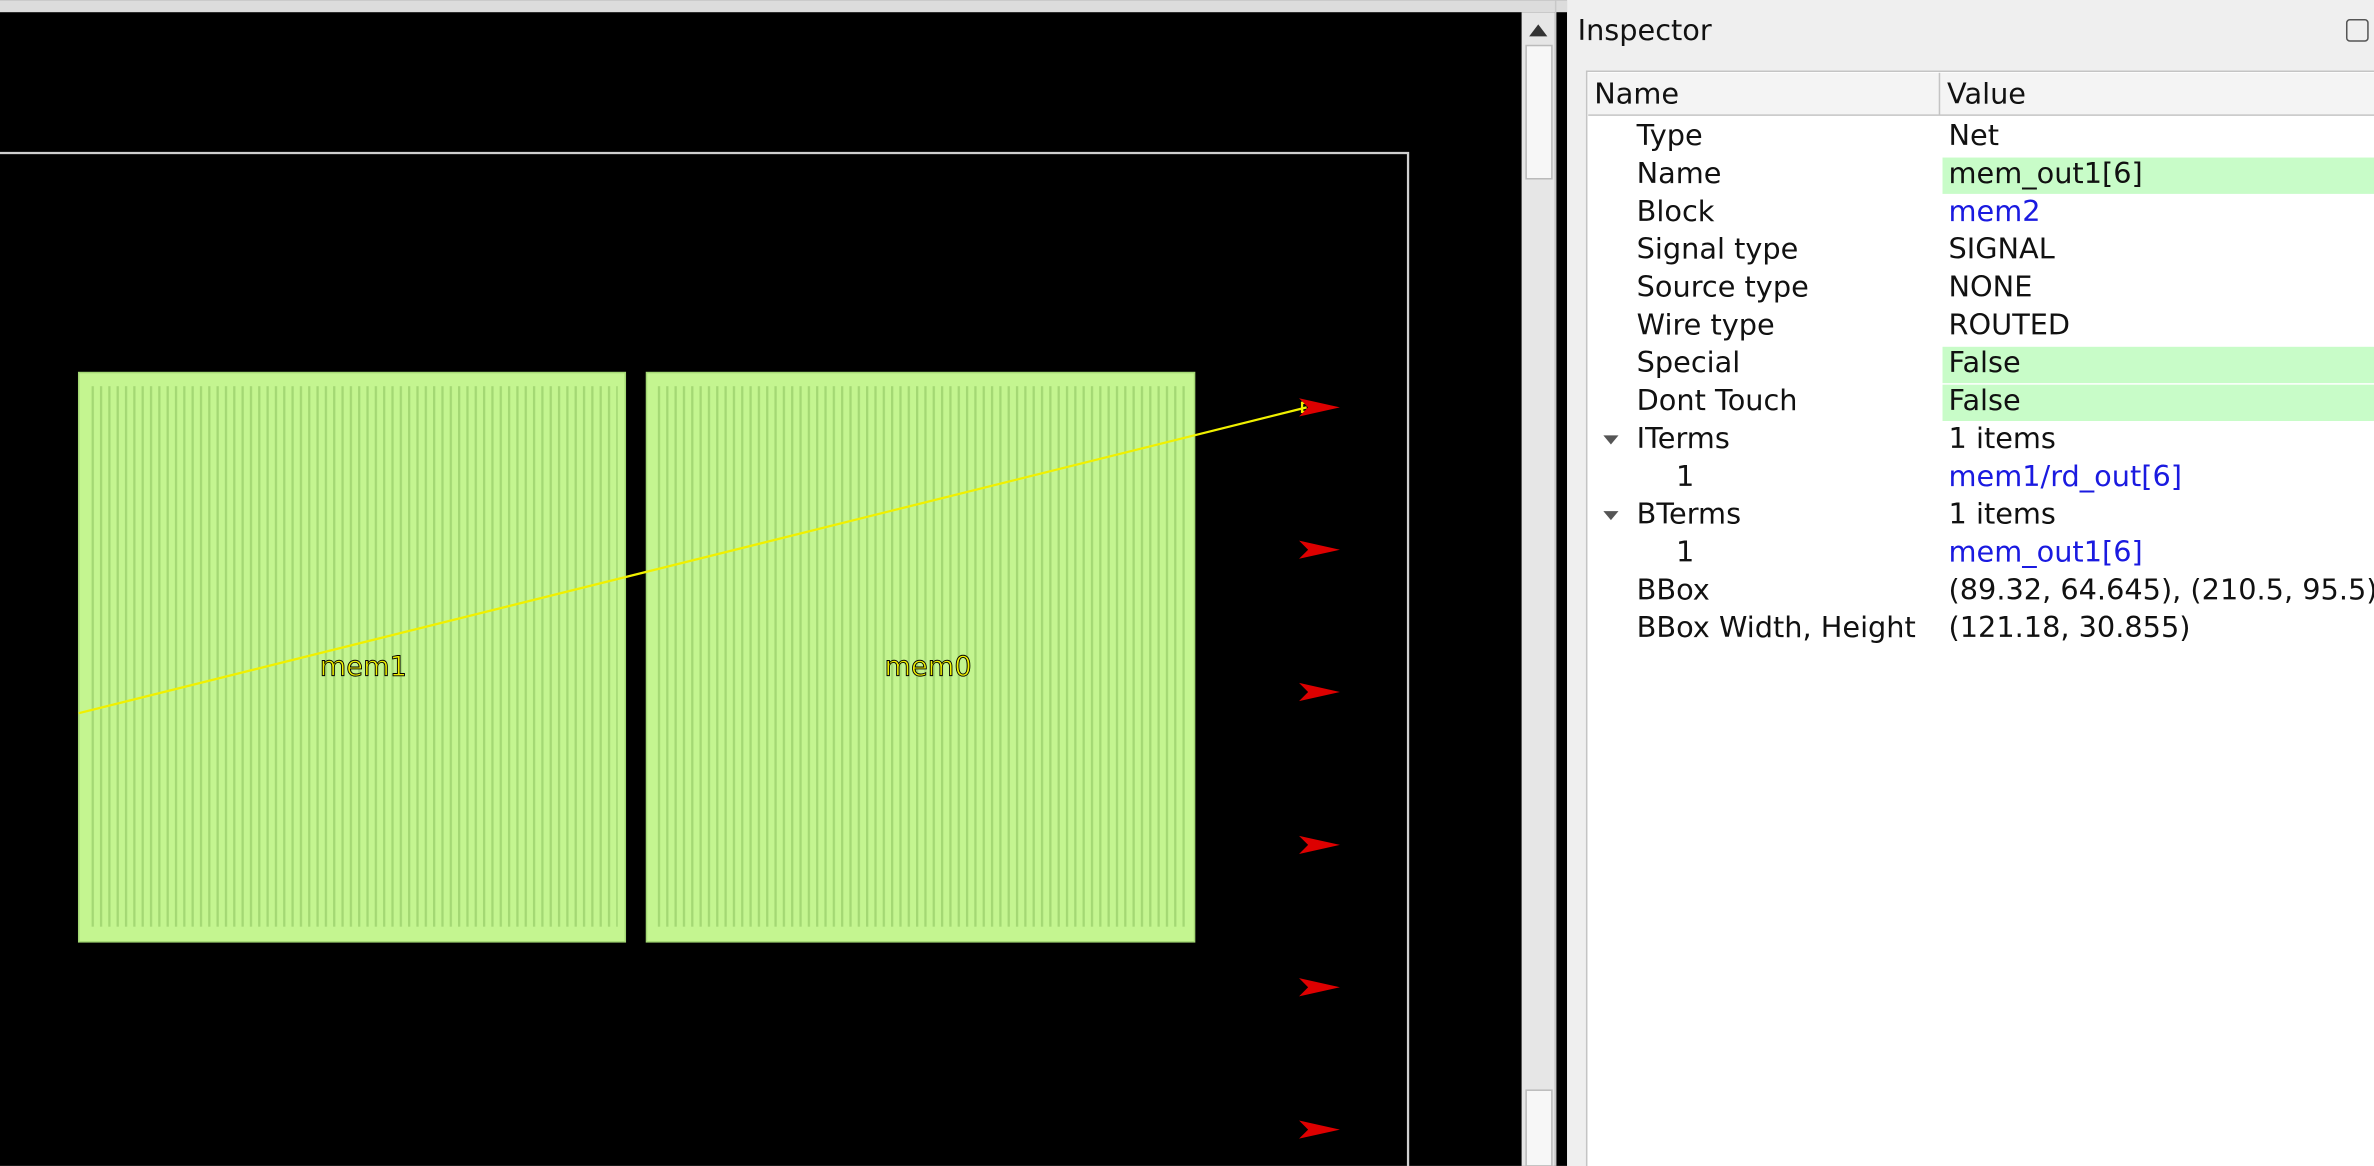  Describe the element at coordinates (2046, 173) in the screenshot. I see `property-value: mem_out1[6]` at that location.